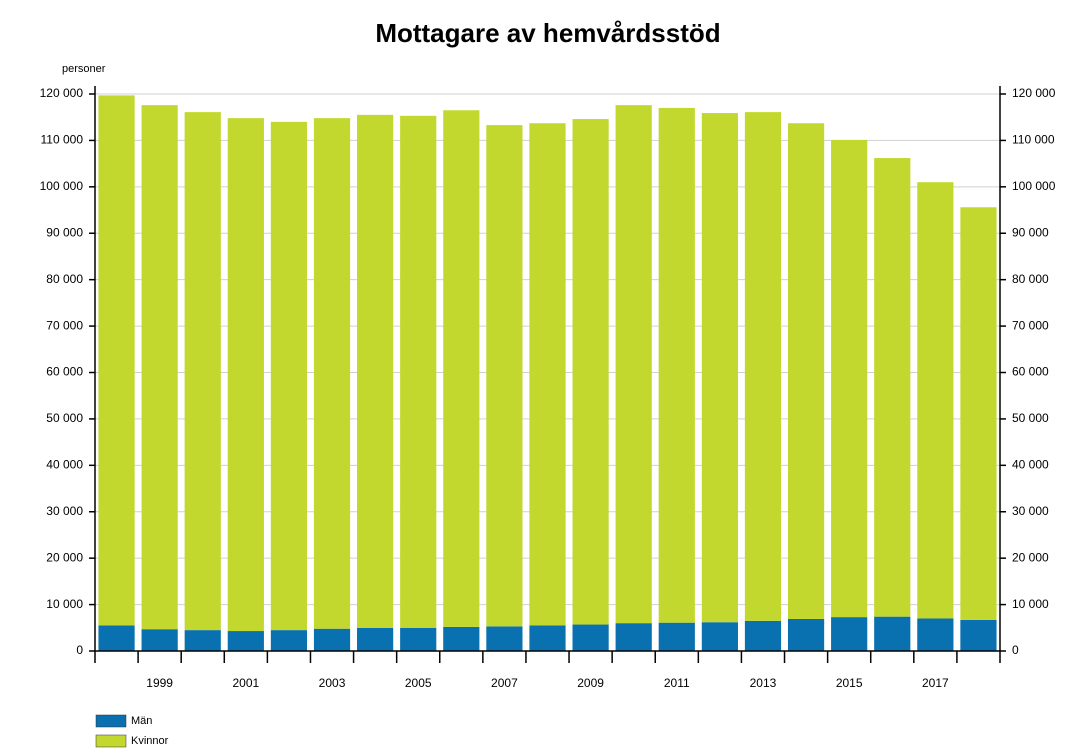 The image size is (1088, 753). I want to click on y-tick-label: 0, so click(79, 650).